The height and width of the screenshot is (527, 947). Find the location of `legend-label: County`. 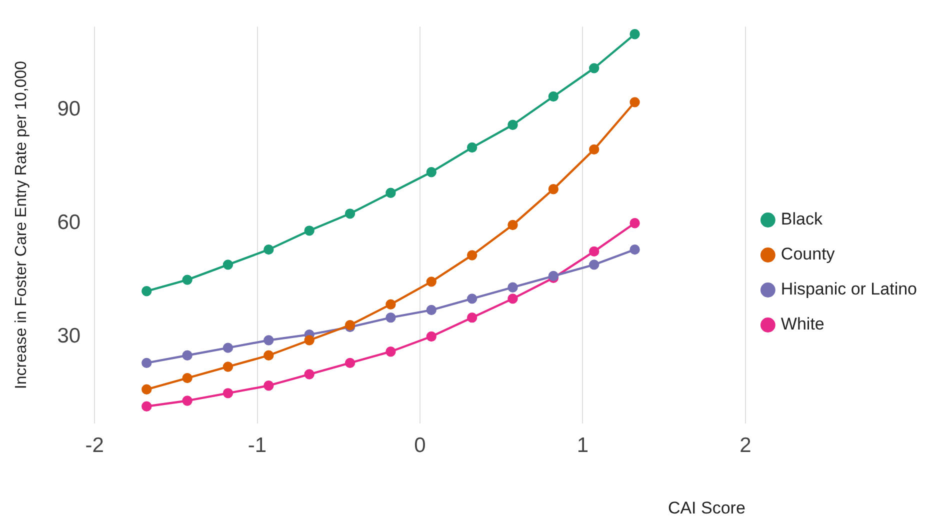

legend-label: County is located at coordinates (808, 254).